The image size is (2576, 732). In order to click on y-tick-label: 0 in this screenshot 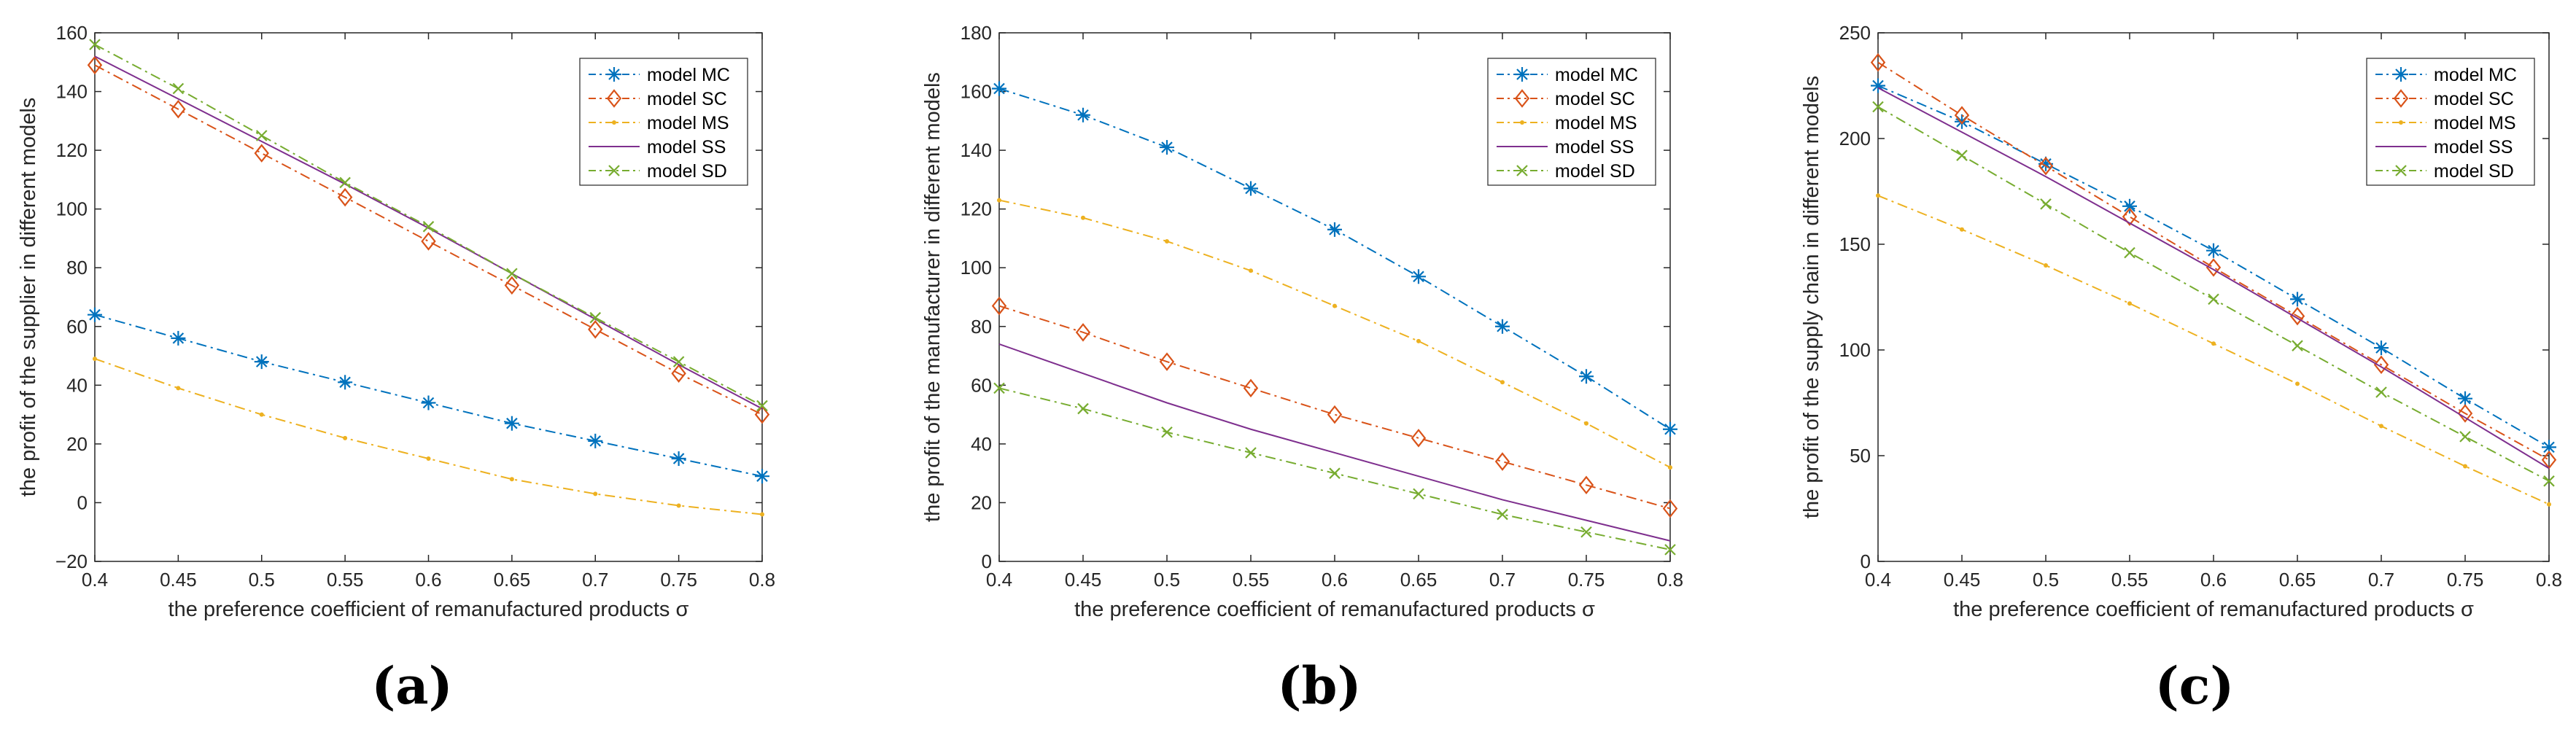, I will do `click(1866, 561)`.